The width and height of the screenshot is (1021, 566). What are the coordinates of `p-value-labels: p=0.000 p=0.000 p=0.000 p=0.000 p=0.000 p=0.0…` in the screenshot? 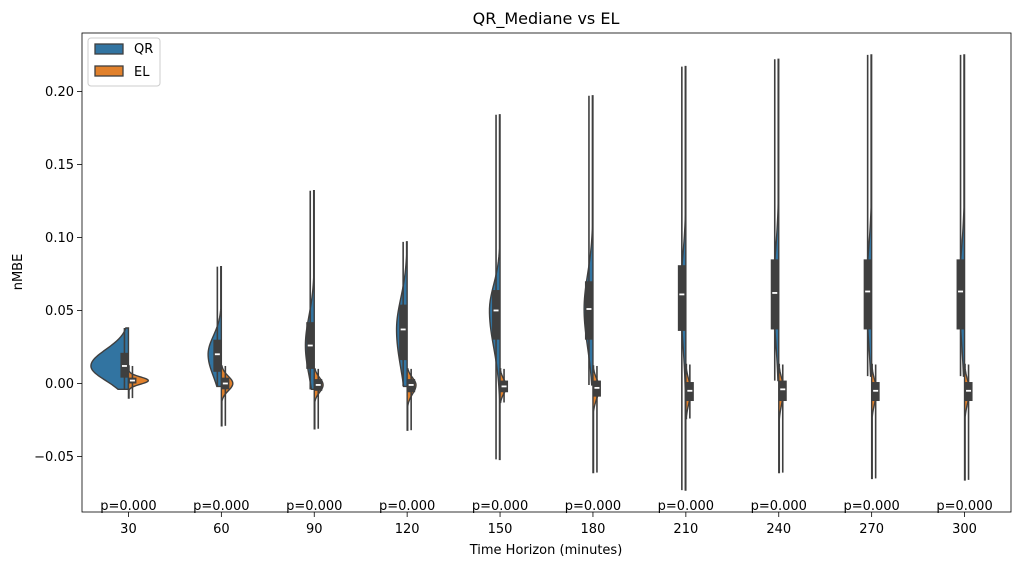 It's located at (546, 506).